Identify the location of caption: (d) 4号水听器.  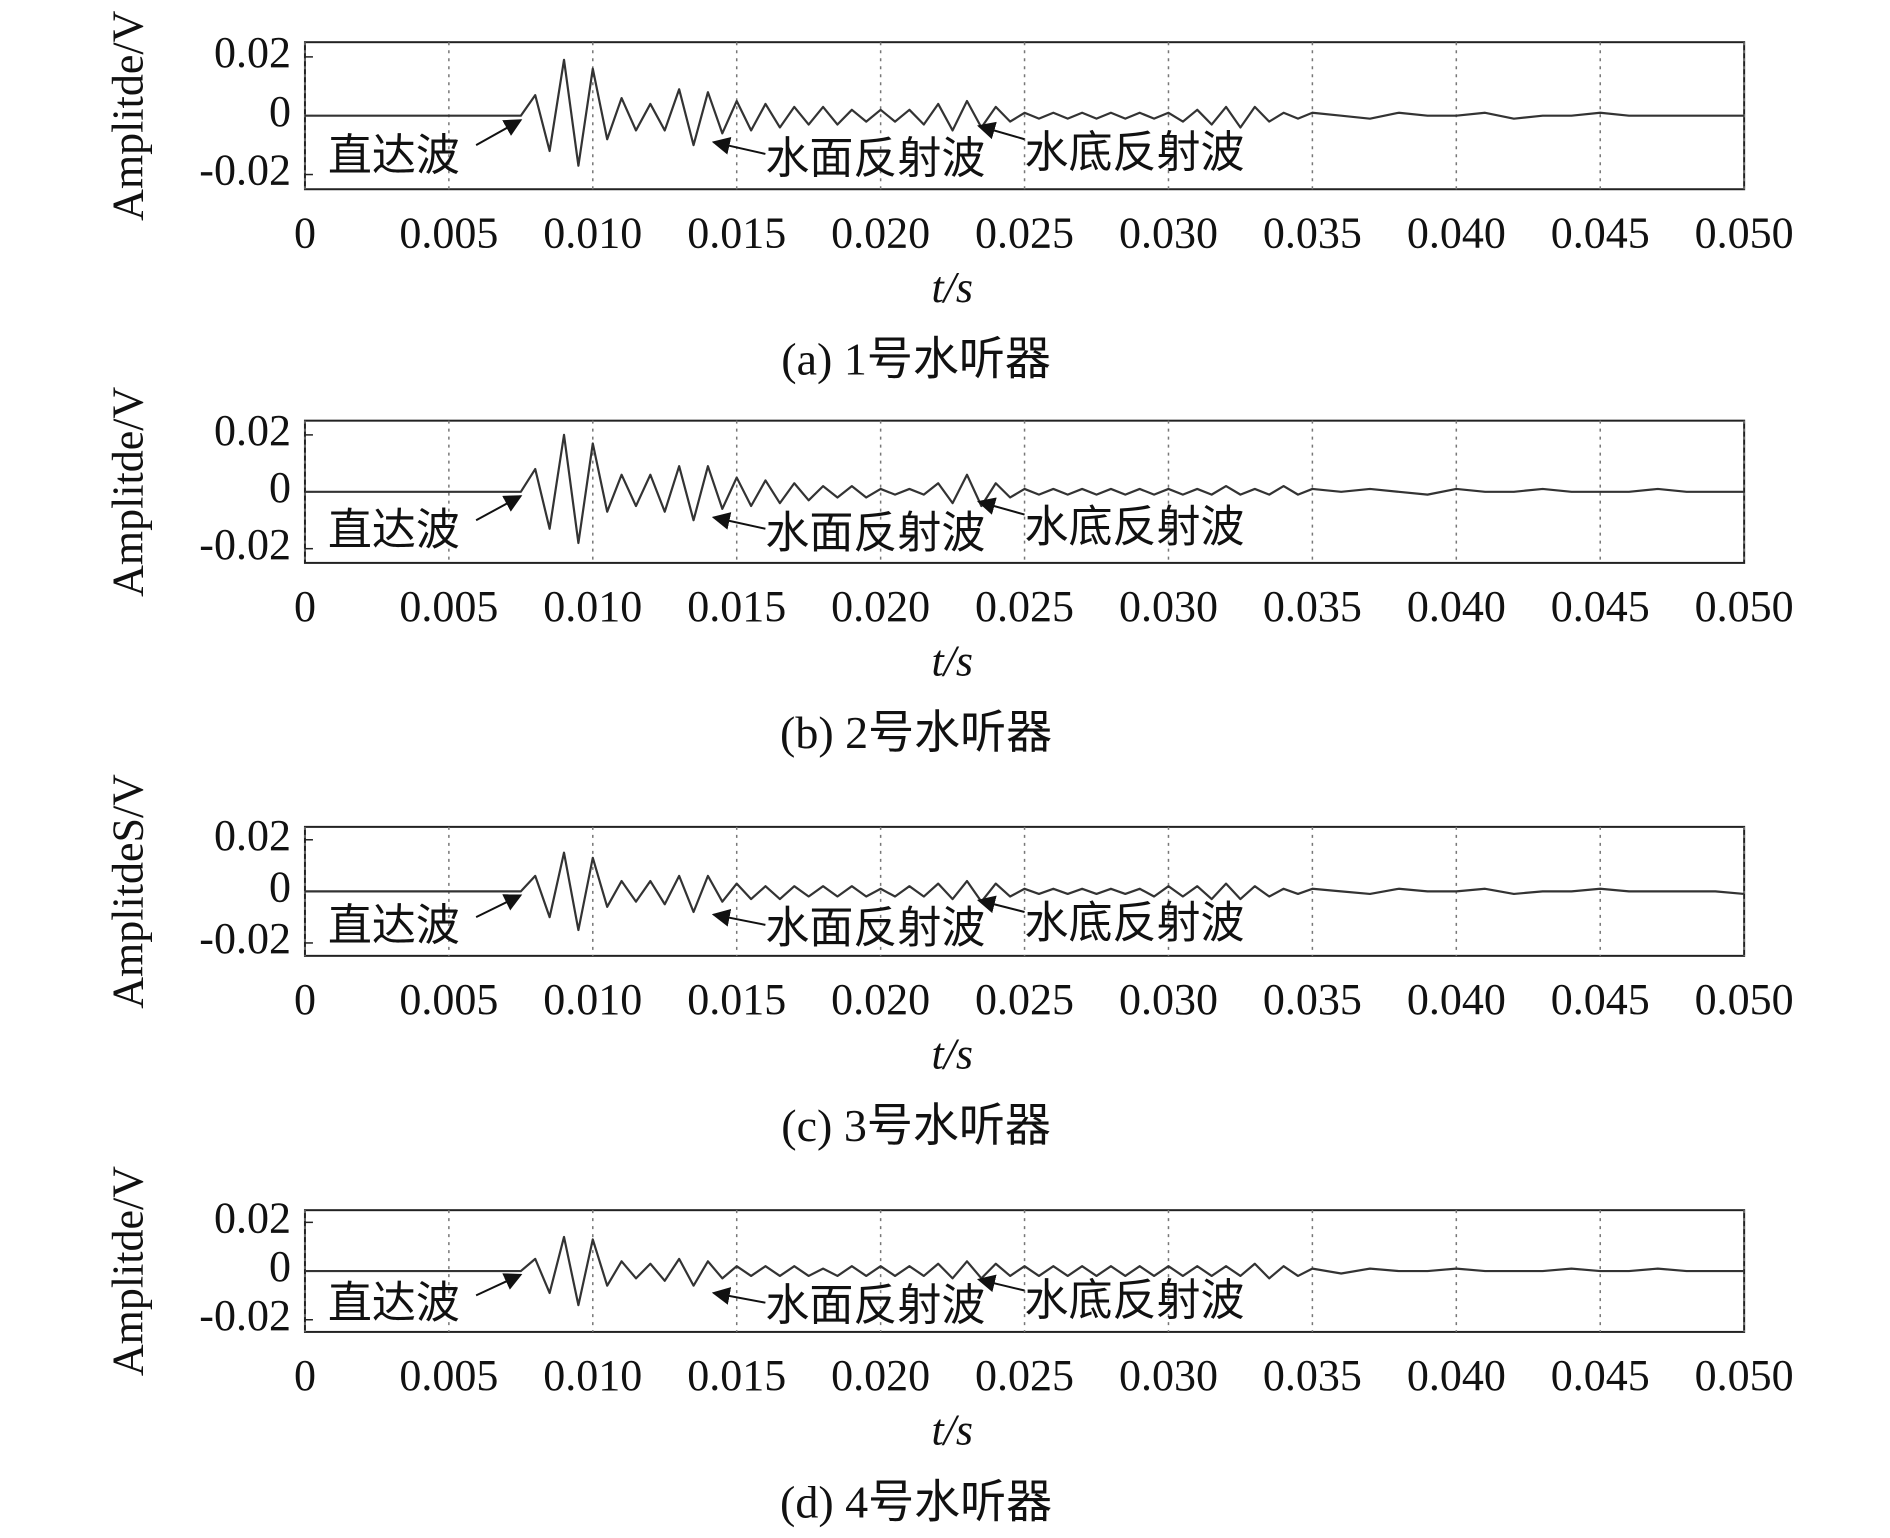
(916, 1501).